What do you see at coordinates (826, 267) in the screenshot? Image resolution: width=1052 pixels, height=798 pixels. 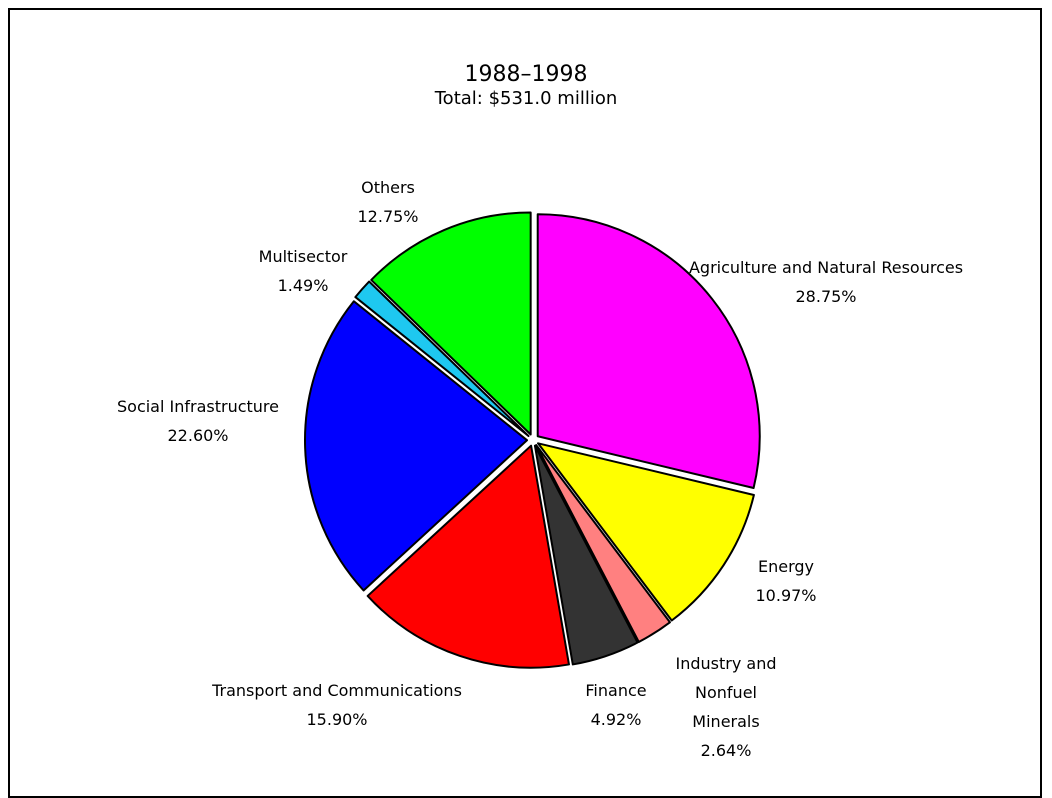 I see `category-label: Agriculture and Natural Resources` at bounding box center [826, 267].